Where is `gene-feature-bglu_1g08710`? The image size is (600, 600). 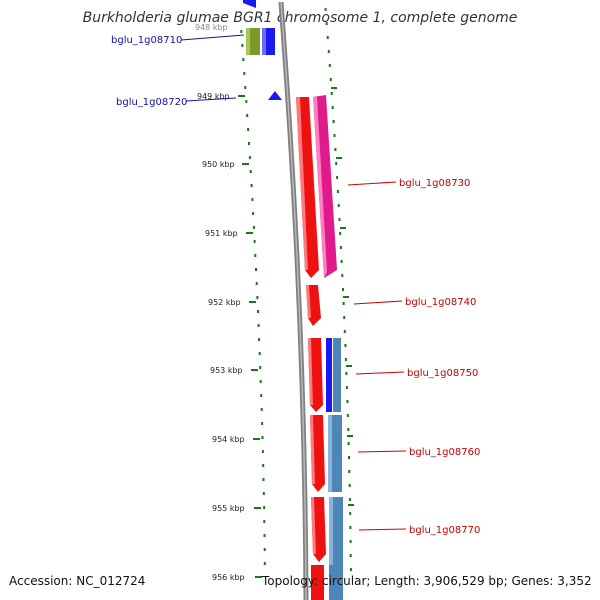
gene-feature-bglu_1g08710 is located at coordinates (259, 27).